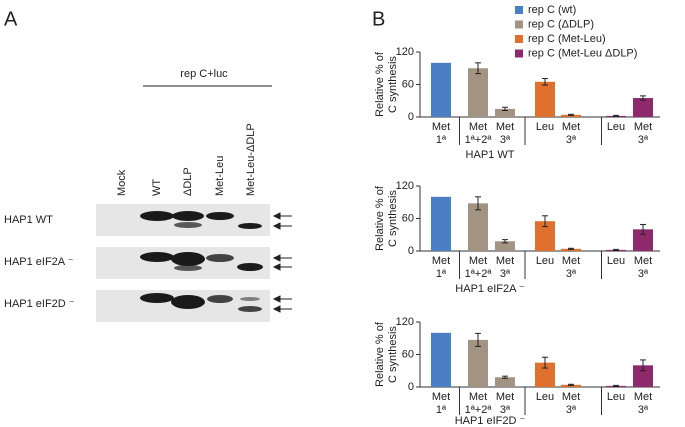 The image size is (685, 427). I want to click on chart-title: HAP1 eIF2A ⁻, so click(490, 289).